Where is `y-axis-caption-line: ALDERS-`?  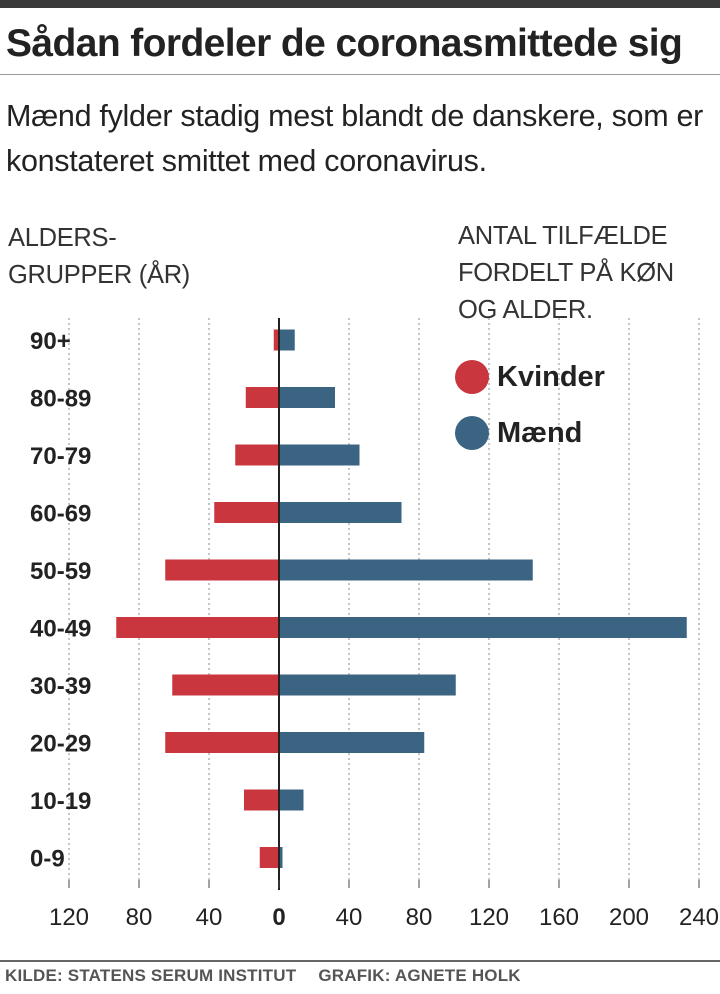
y-axis-caption-line: ALDERS- is located at coordinates (62, 238).